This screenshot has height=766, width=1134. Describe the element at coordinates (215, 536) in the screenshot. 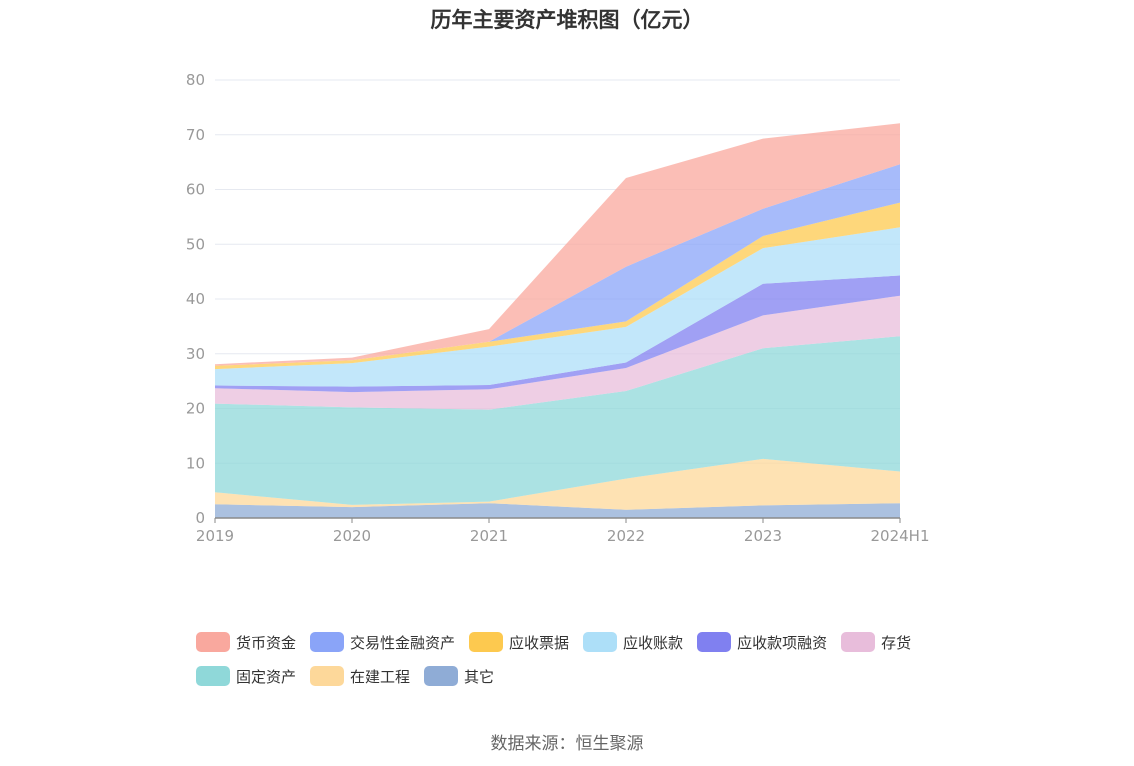

I see `x-tick-label: 2019` at that location.